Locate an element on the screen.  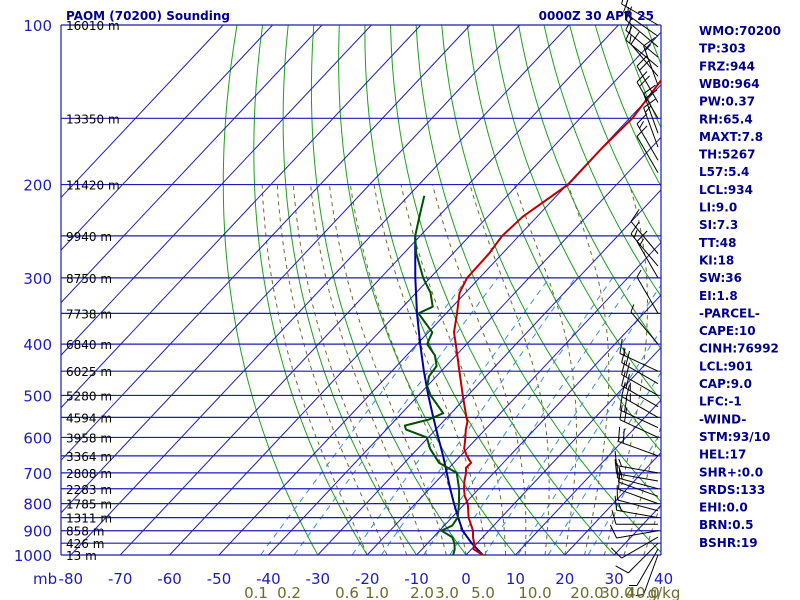
station-title: PAOM (70200) Sounding is located at coordinates (148, 16).